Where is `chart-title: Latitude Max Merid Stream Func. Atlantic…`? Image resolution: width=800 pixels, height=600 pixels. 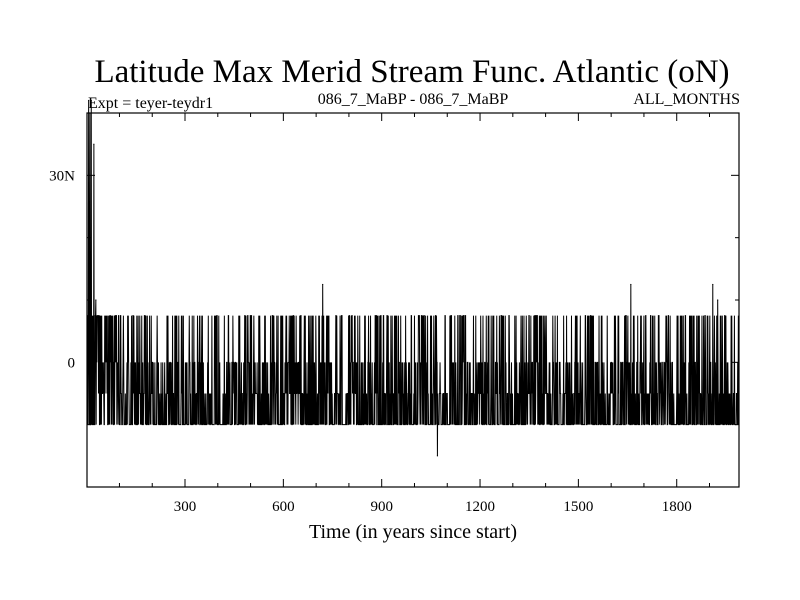
chart-title: Latitude Max Merid Stream Func. Atlantic… is located at coordinates (411, 72).